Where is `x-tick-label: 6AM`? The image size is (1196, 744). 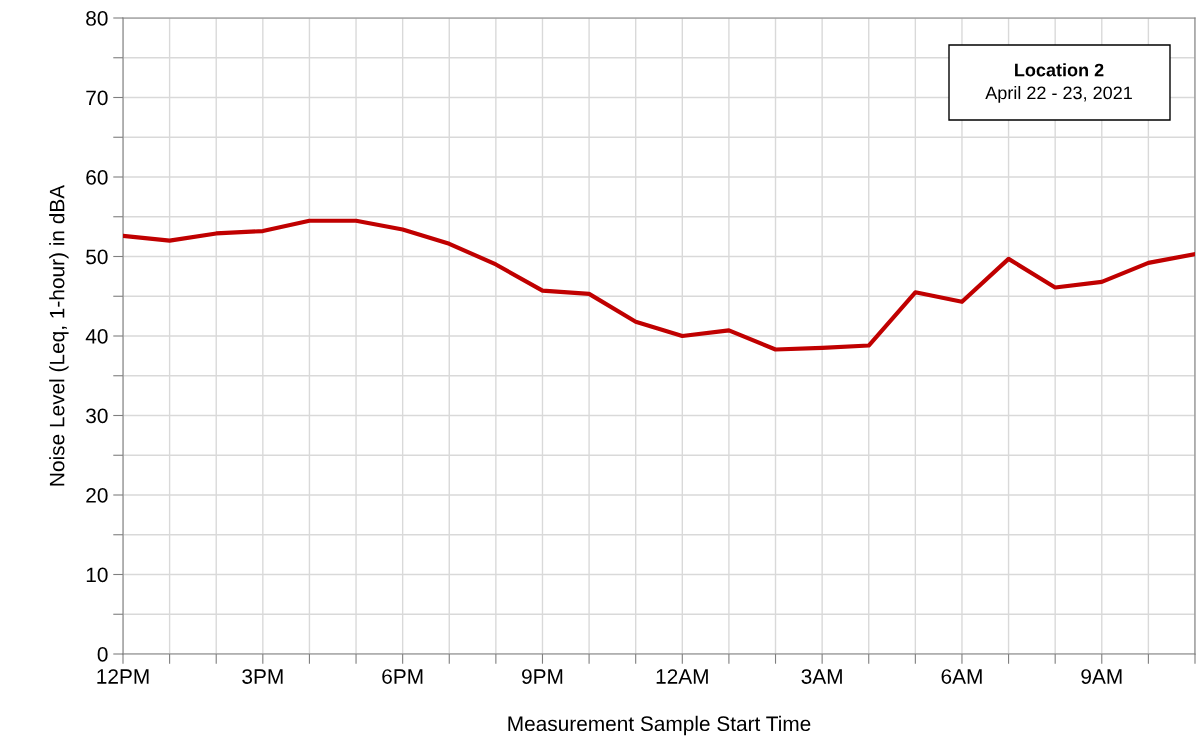
x-tick-label: 6AM is located at coordinates (961, 676).